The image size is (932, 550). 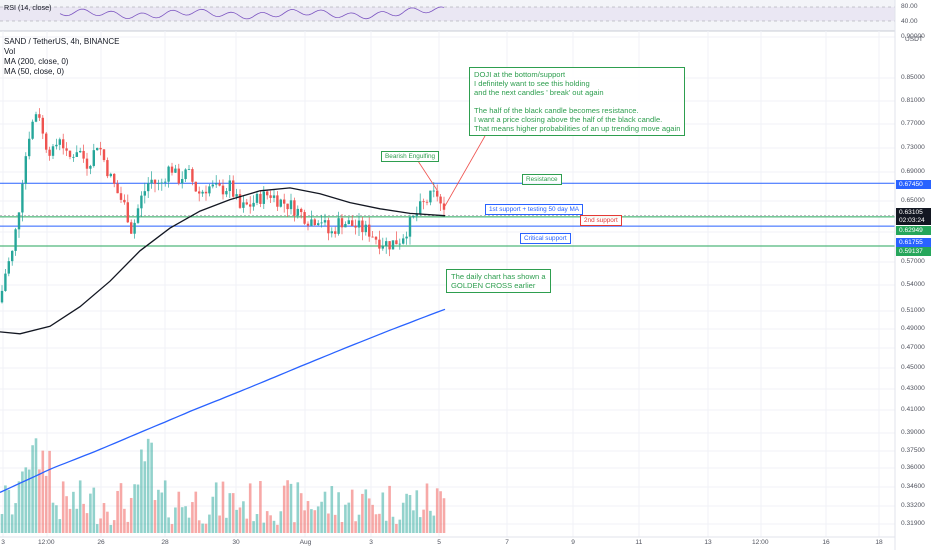 What do you see at coordinates (909, 21) in the screenshot?
I see `rsi-scale-label: 40.00` at bounding box center [909, 21].